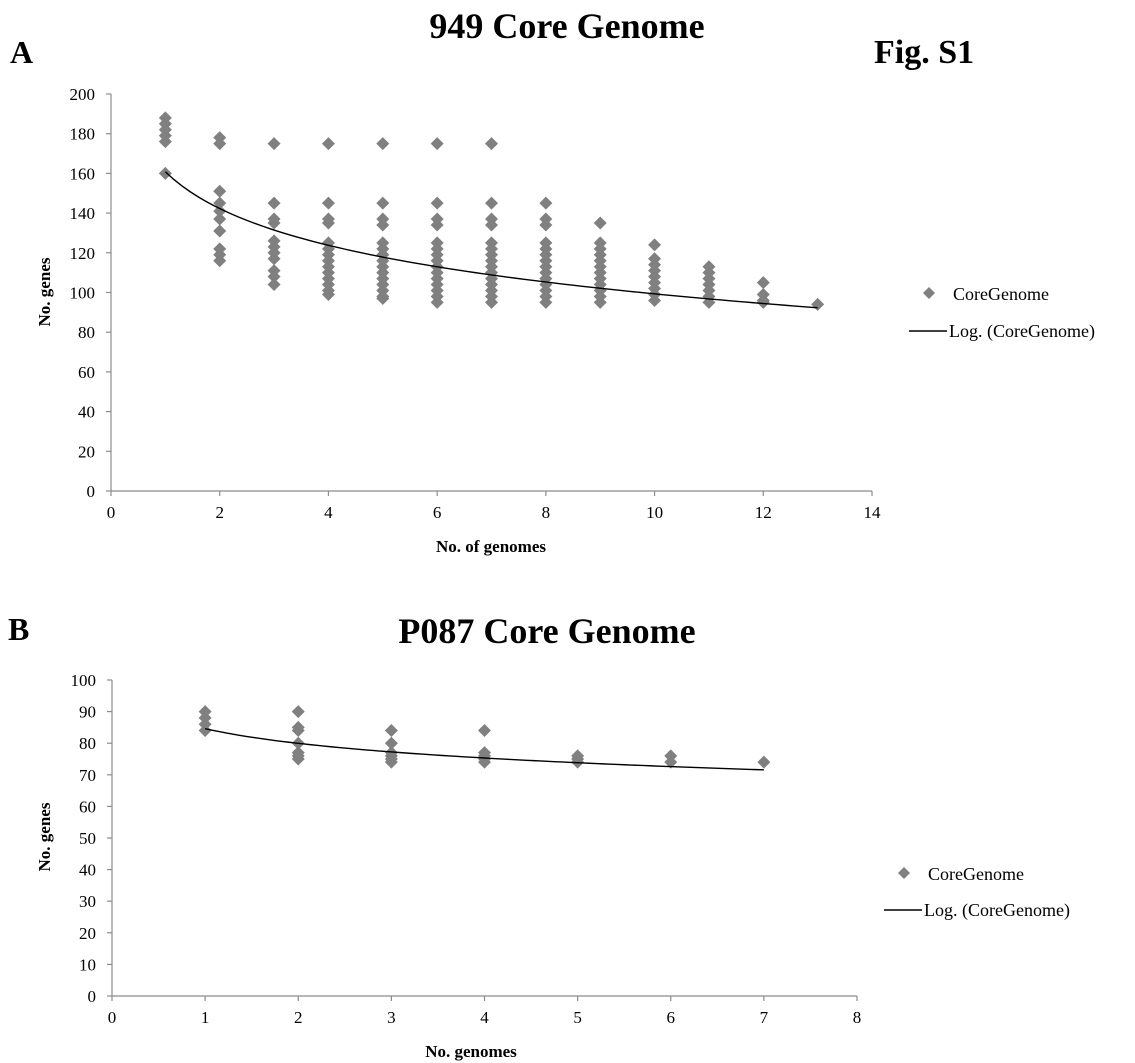 This screenshot has width=1135, height=1063. What do you see at coordinates (83, 134) in the screenshot?
I see `panel-a-y-tick-label: 180` at bounding box center [83, 134].